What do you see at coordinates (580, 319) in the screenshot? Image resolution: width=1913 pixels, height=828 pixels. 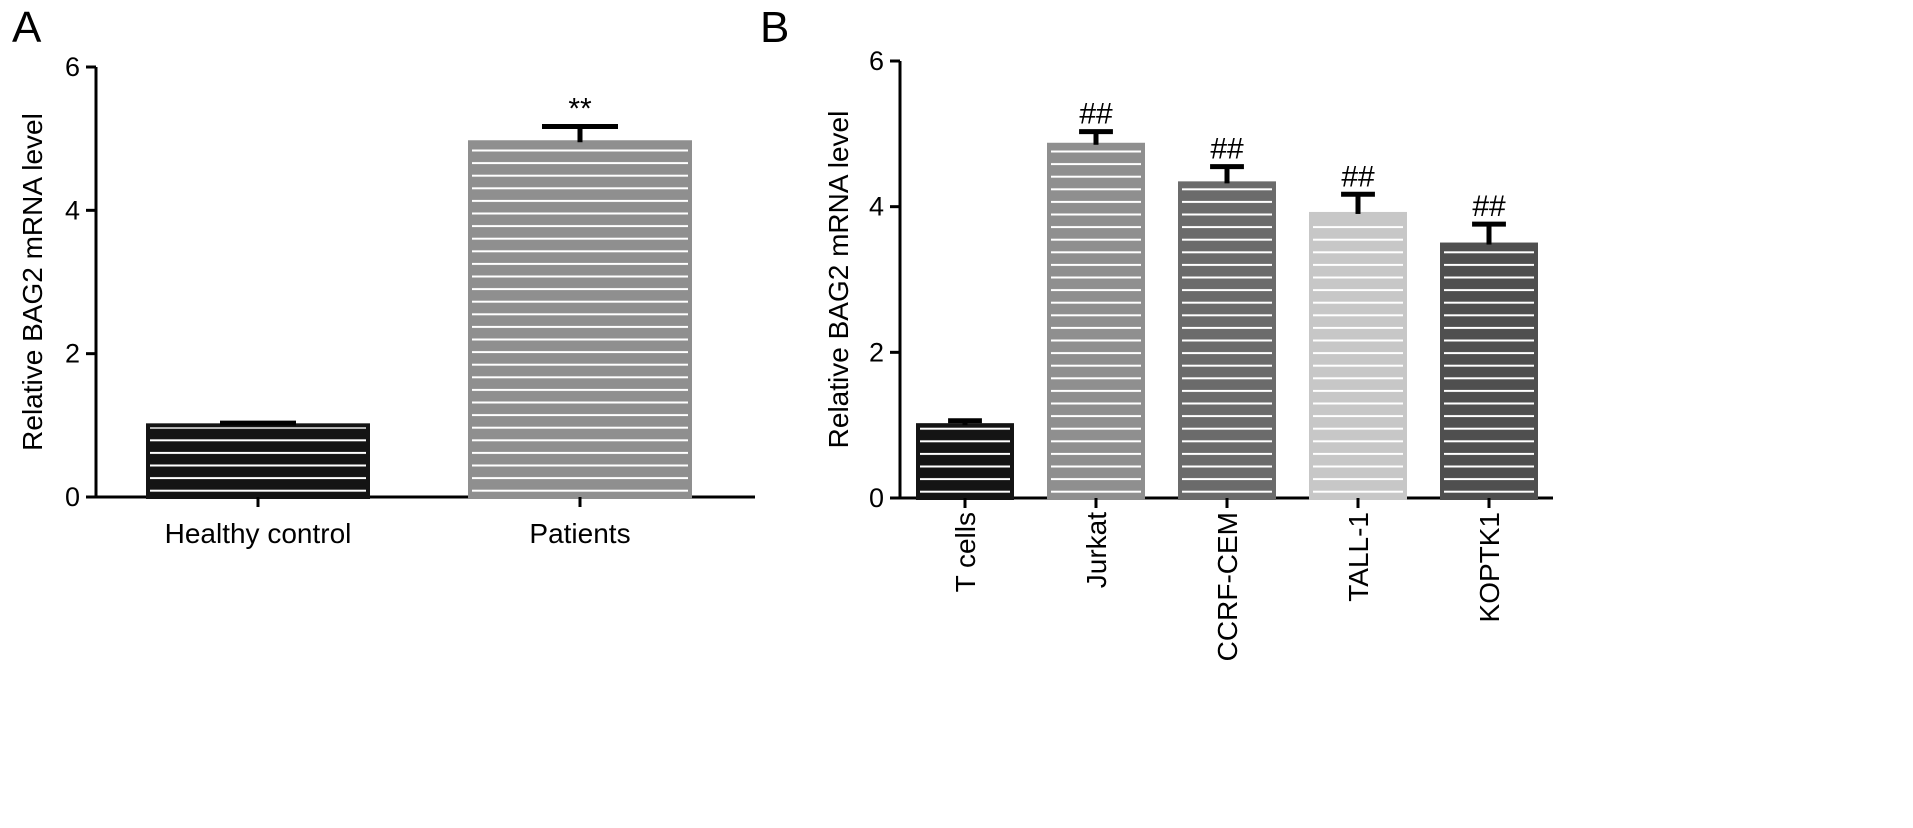 I see `bar-patients` at bounding box center [580, 319].